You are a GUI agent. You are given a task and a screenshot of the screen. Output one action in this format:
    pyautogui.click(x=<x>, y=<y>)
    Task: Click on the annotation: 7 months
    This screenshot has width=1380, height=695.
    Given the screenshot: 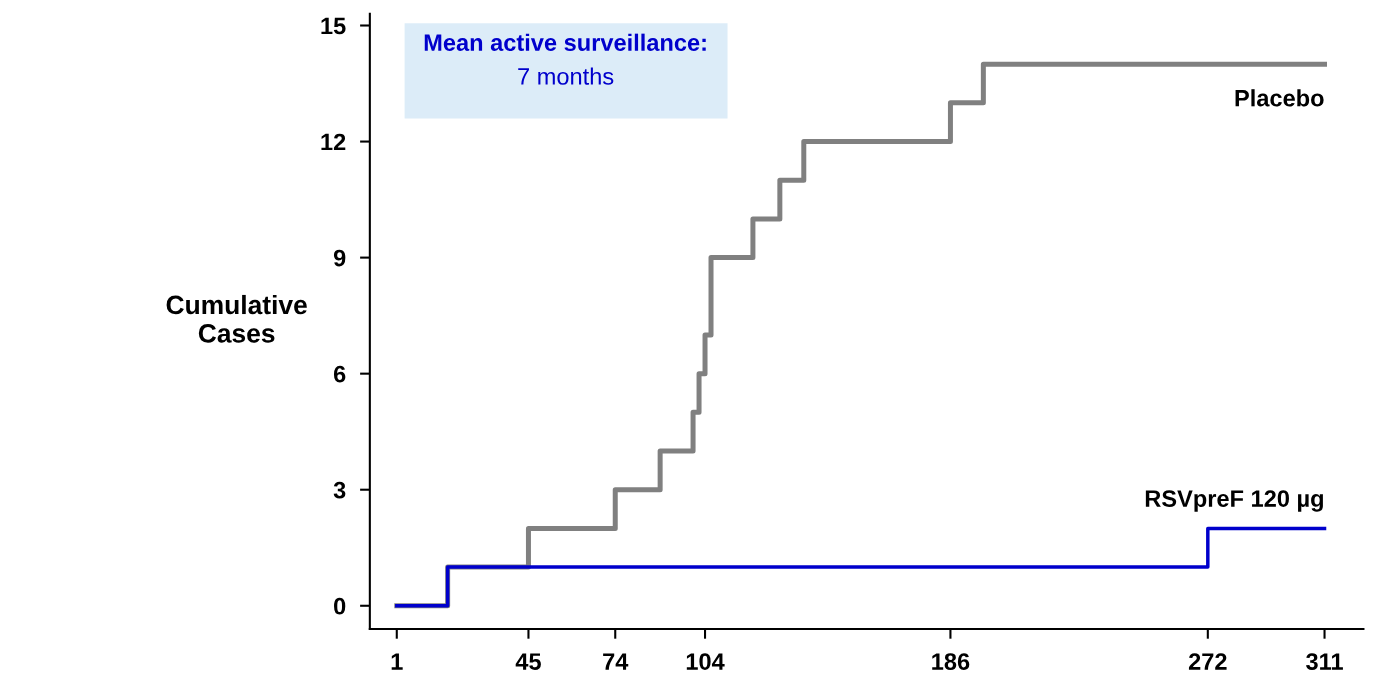 What is the action you would take?
    pyautogui.click(x=566, y=76)
    